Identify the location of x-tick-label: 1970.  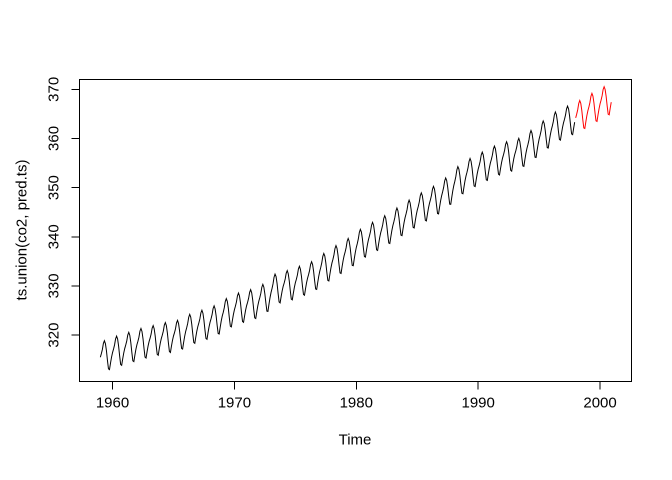
(234, 403).